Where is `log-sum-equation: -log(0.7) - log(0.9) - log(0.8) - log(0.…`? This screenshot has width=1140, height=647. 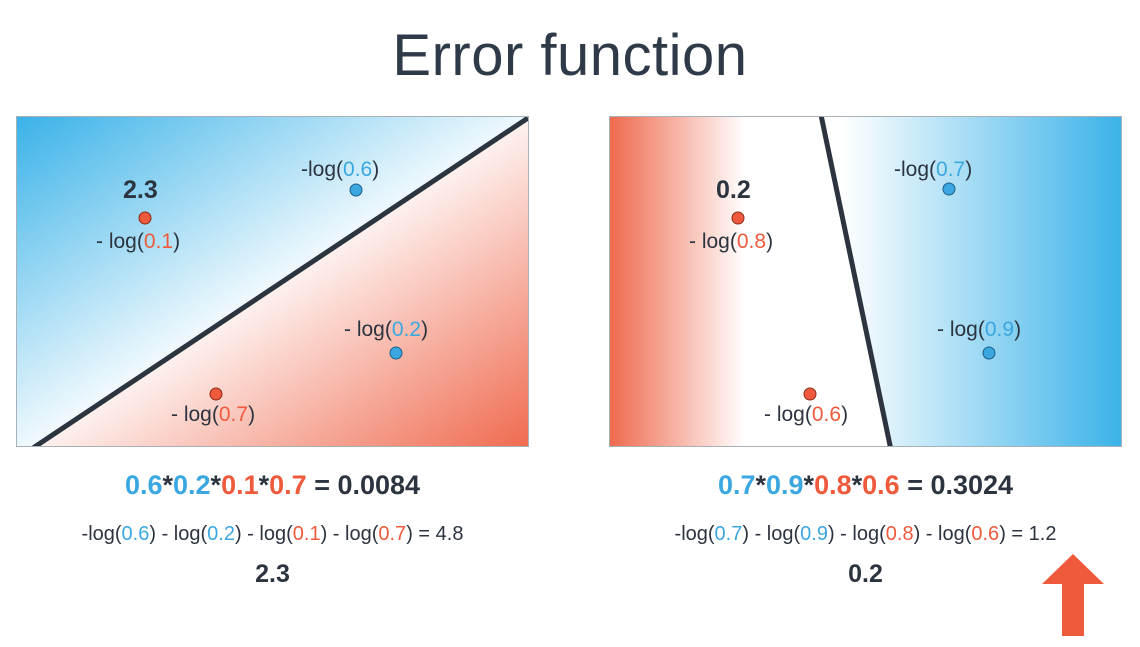 log-sum-equation: -log(0.7) - log(0.9) - log(0.8) - log(0.… is located at coordinates (865, 534).